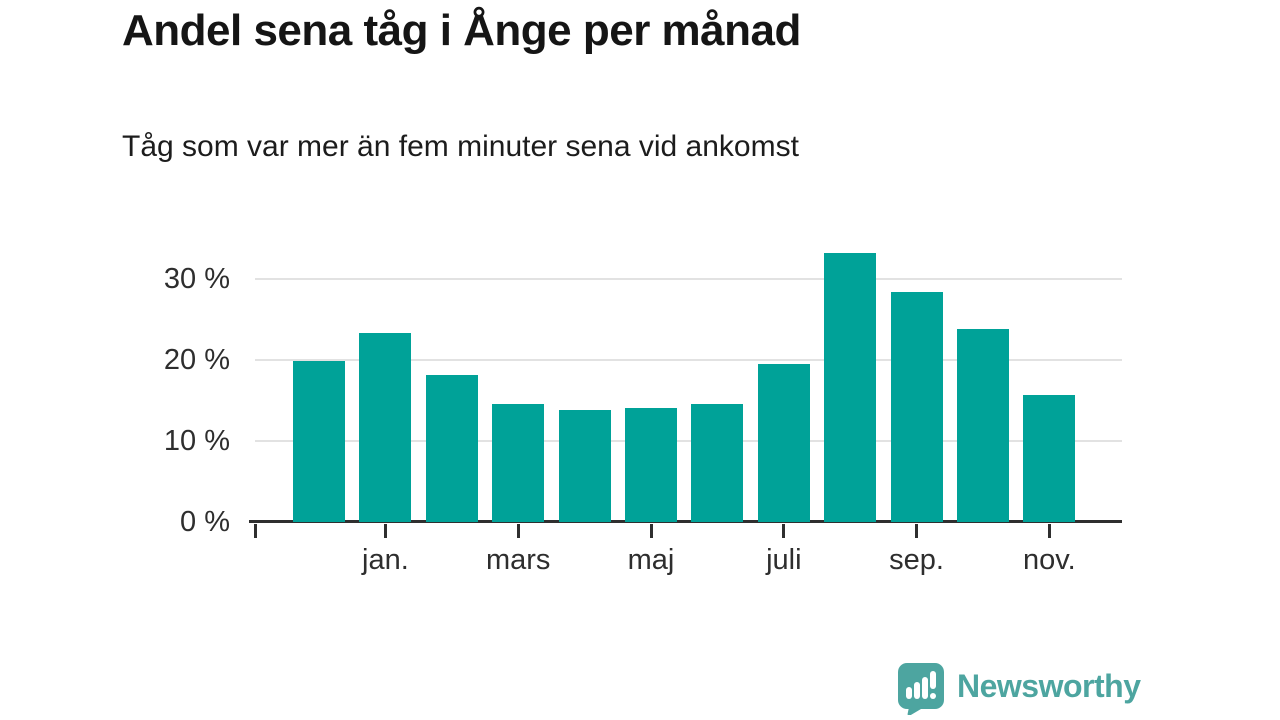  I want to click on bar-juli, so click(783, 443).